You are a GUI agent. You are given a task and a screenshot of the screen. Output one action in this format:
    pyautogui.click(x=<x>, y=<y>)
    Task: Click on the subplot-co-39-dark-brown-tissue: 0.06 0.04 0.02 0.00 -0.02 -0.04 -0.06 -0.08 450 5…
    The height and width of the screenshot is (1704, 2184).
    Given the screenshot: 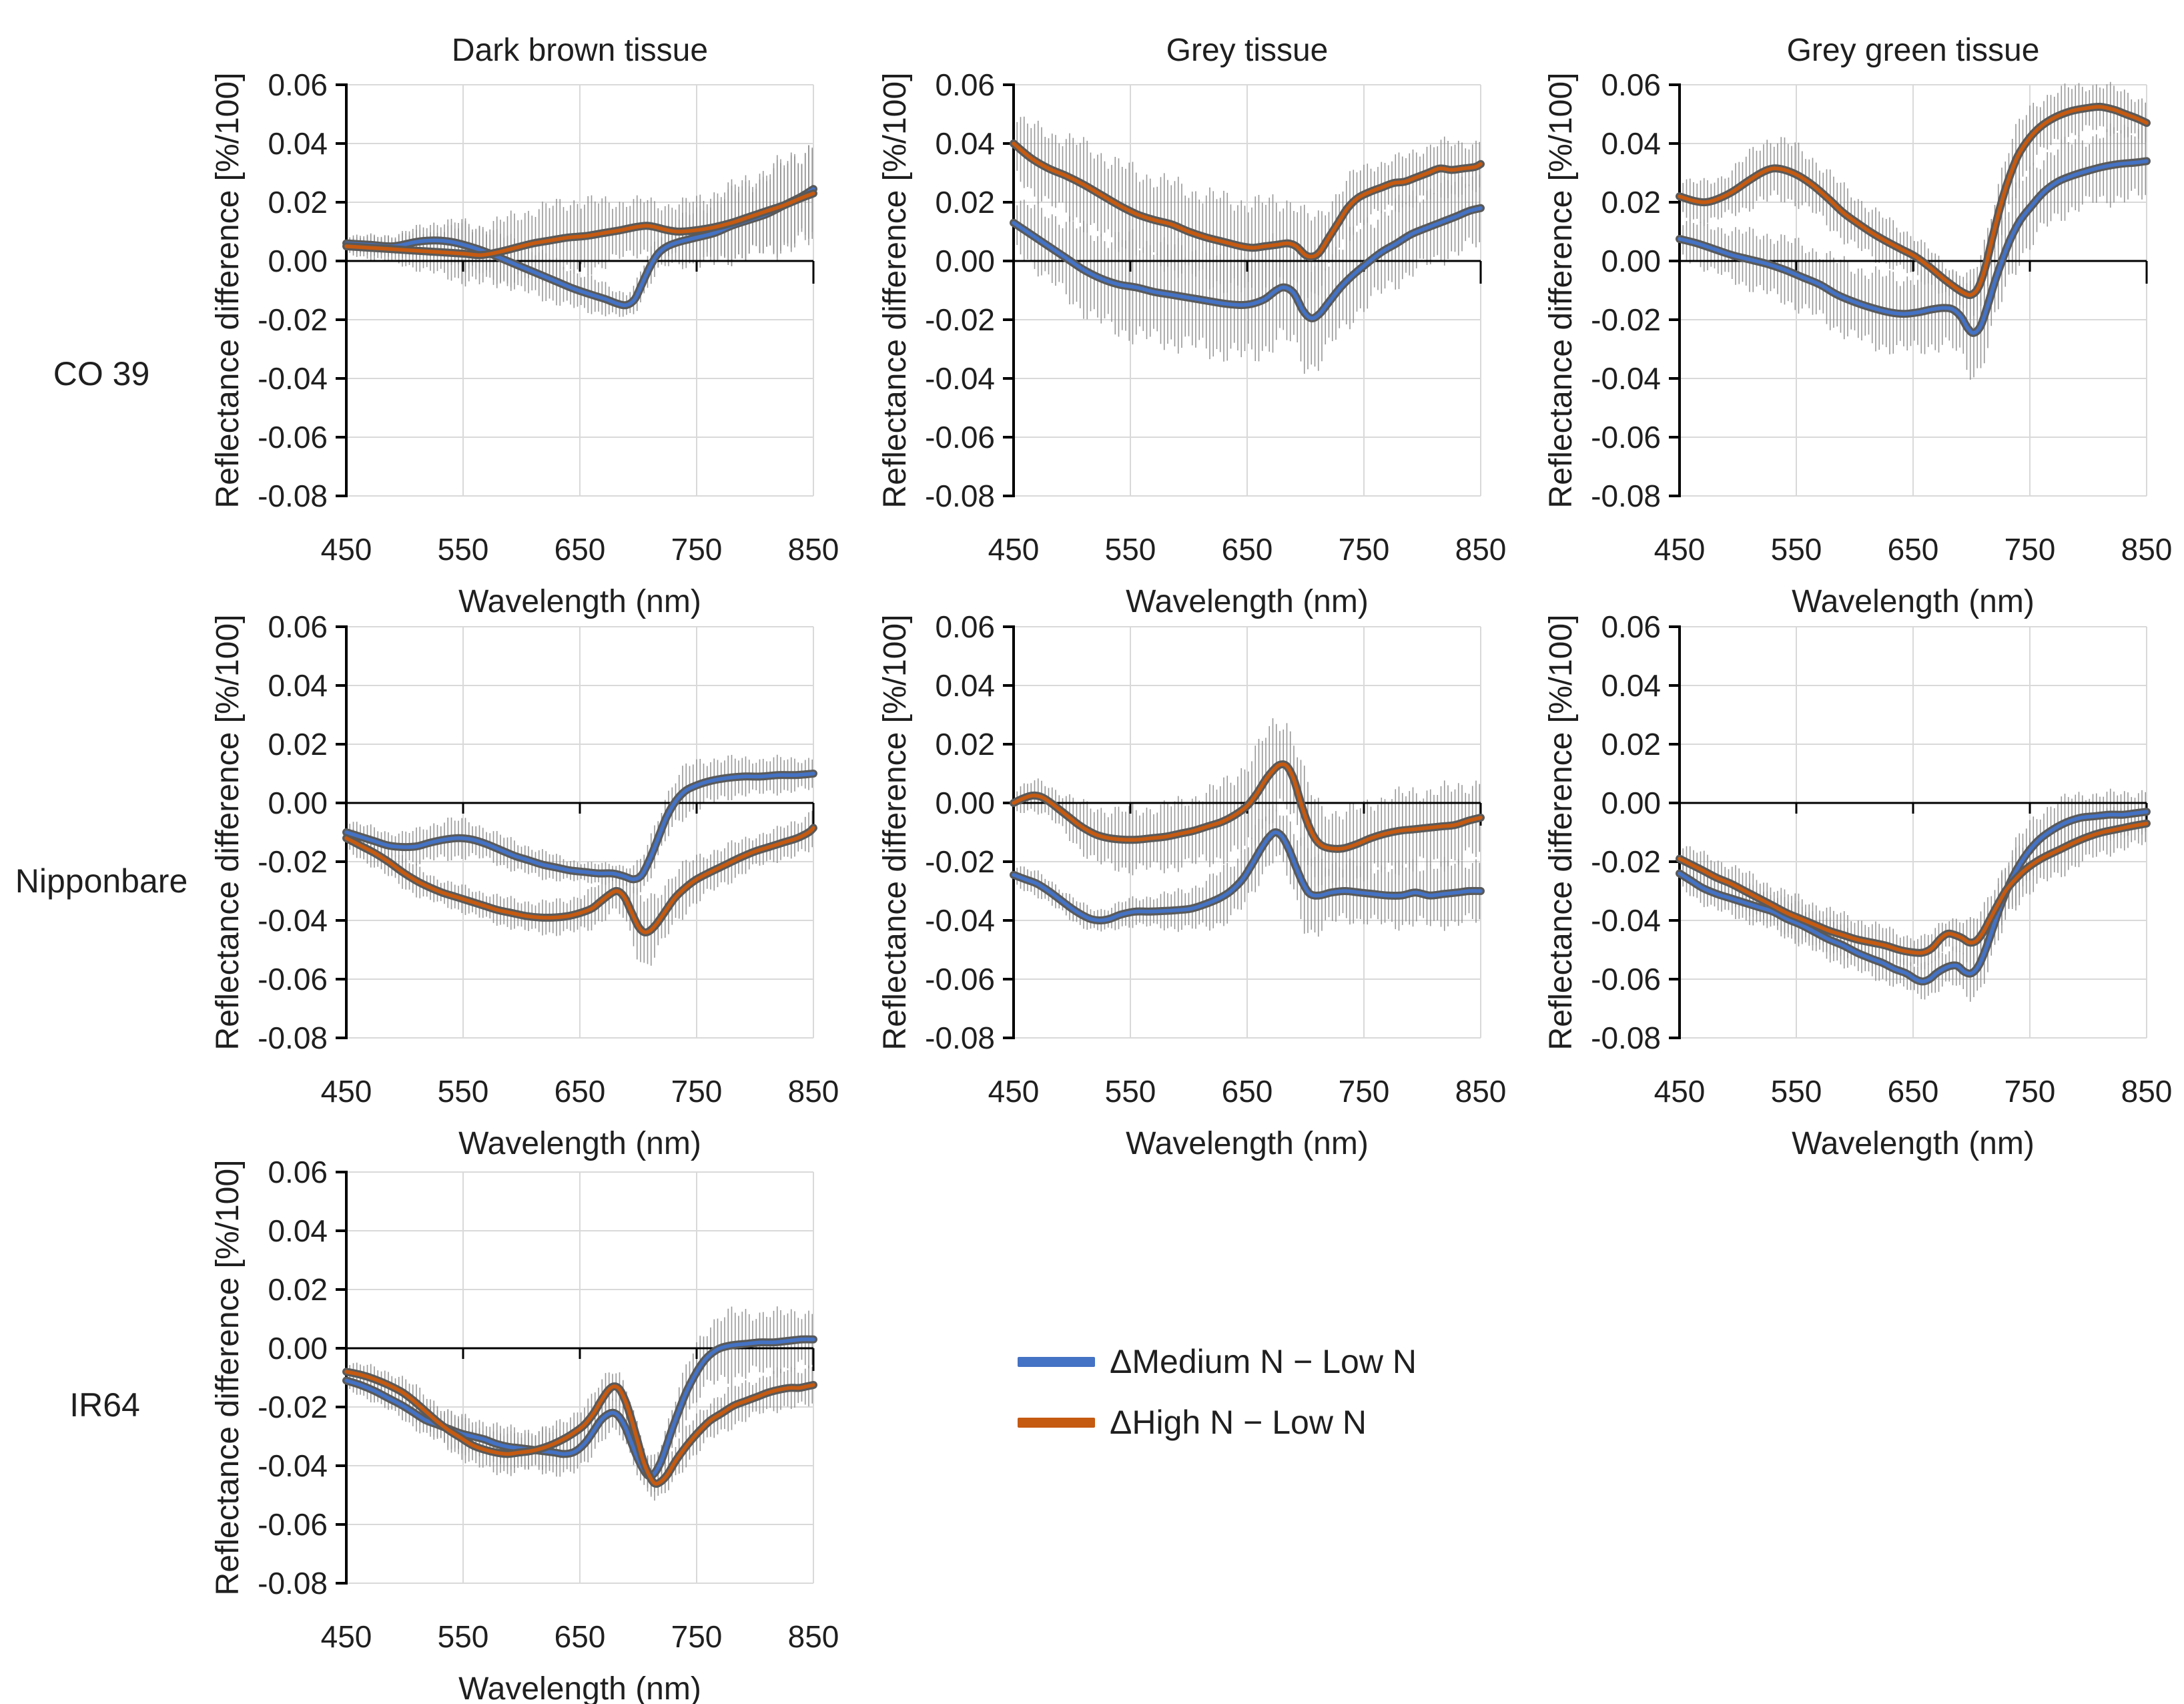 What is the action you would take?
    pyautogui.click(x=524, y=326)
    